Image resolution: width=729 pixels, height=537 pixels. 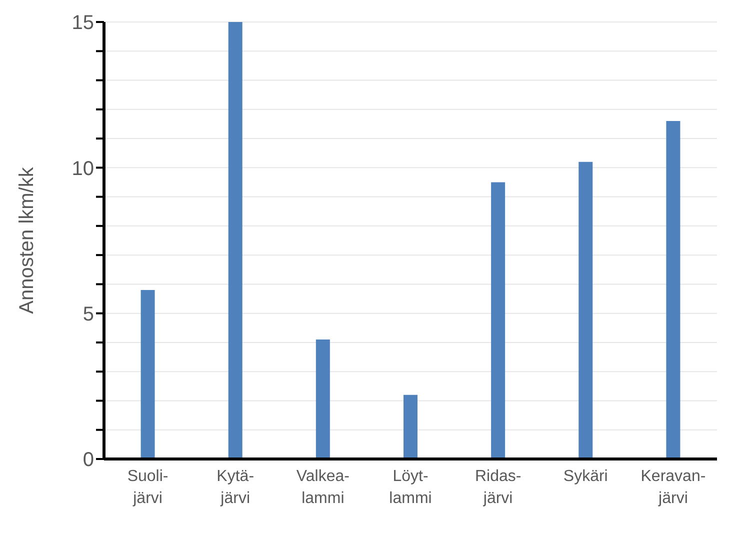 What do you see at coordinates (498, 487) in the screenshot?
I see `x-tick-label: Ridas- järvi` at bounding box center [498, 487].